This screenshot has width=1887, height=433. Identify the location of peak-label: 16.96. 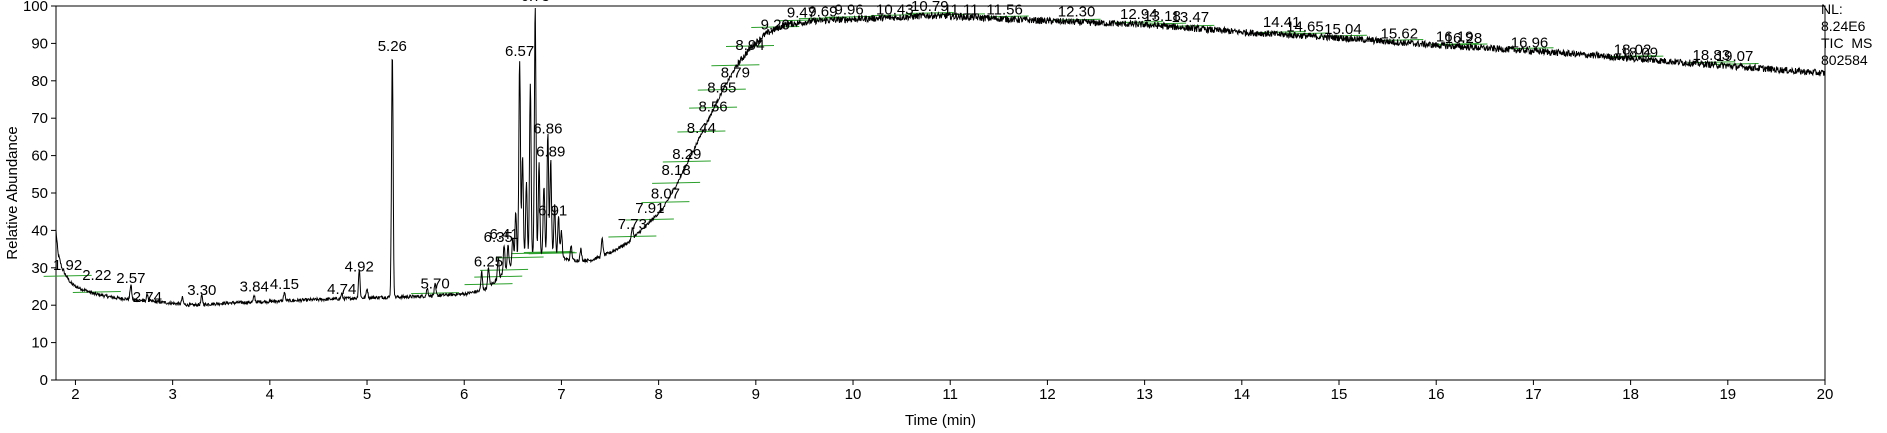
(1530, 43).